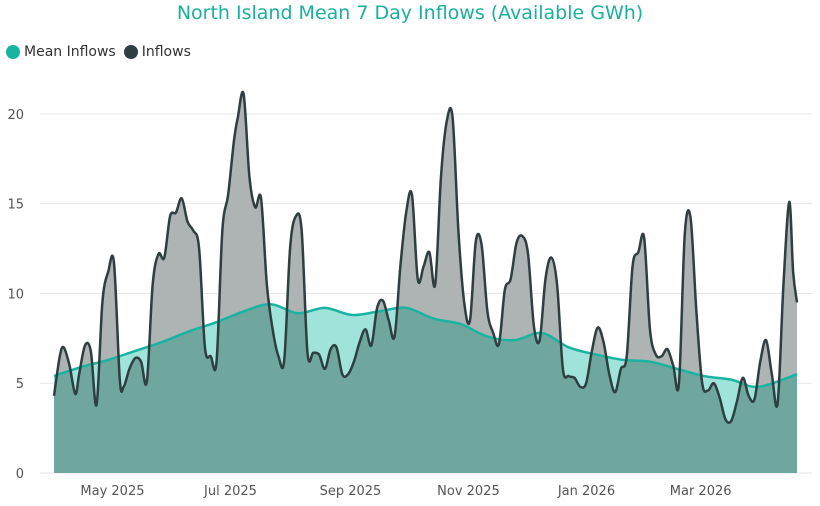 The width and height of the screenshot is (820, 506). Describe the element at coordinates (166, 52) in the screenshot. I see `legend-label-inflows: Inflows` at that location.